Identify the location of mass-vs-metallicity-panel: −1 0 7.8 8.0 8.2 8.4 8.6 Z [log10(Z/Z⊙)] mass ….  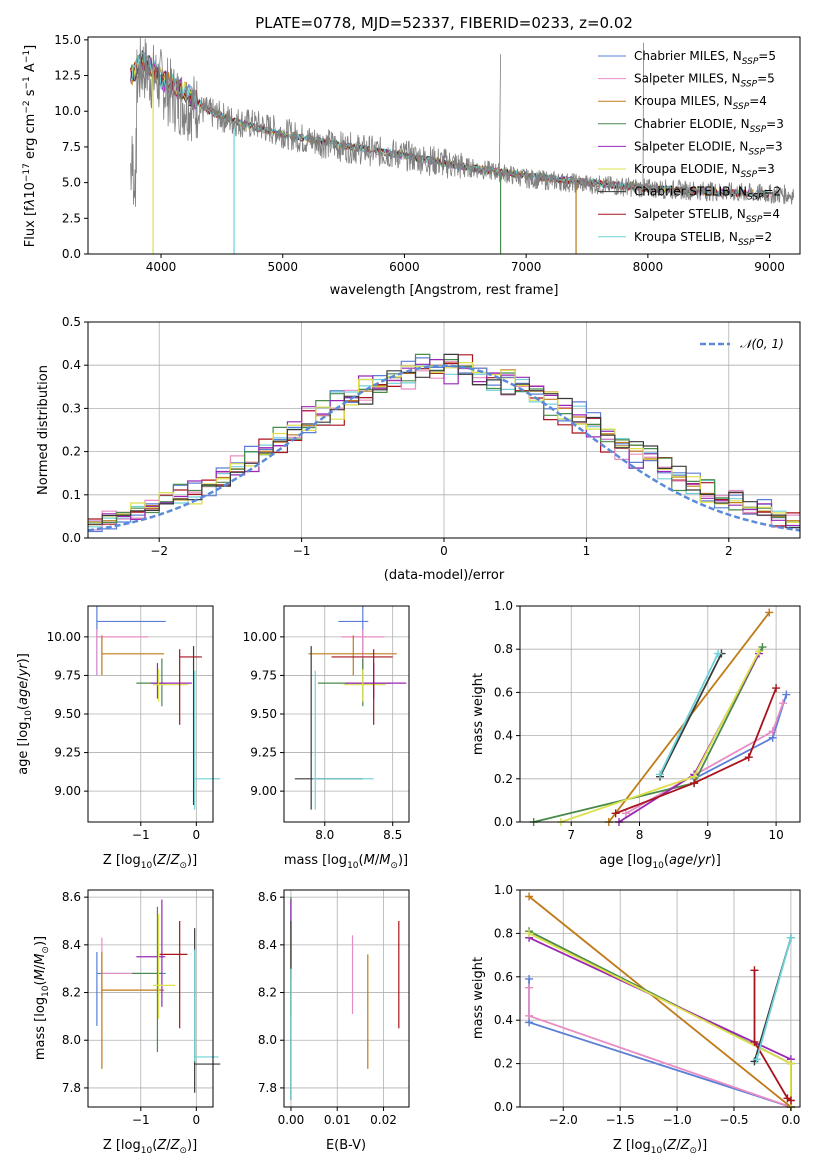
(127, 1022).